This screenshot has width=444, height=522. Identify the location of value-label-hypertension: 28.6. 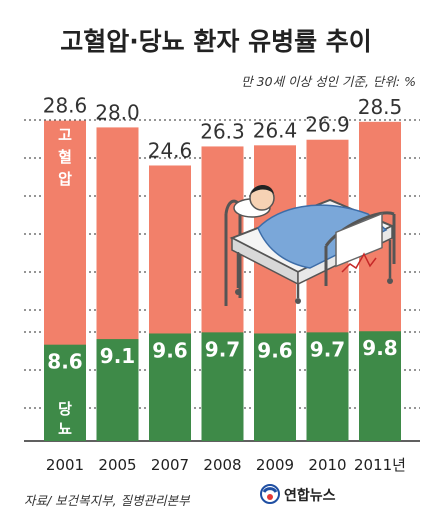
(65, 106).